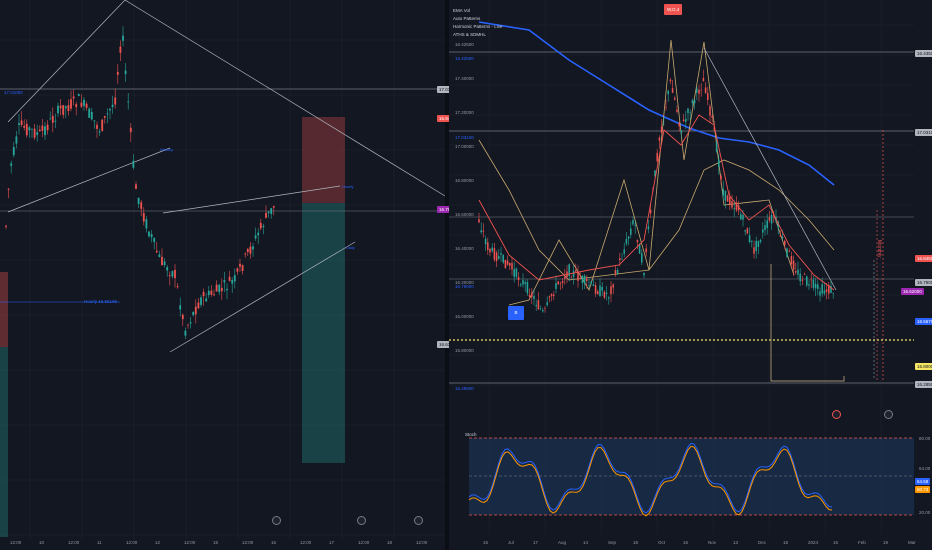 Image resolution: width=932 pixels, height=550 pixels. I want to click on left-time-tick: 17, so click(332, 542).